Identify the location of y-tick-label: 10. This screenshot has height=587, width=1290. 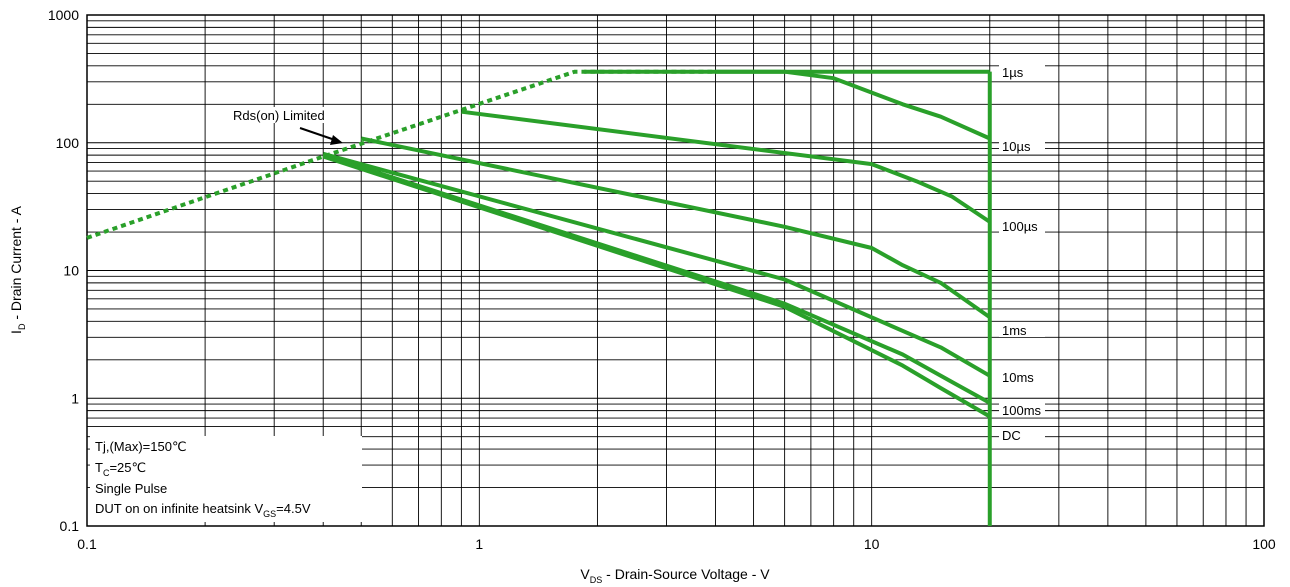
(71, 271).